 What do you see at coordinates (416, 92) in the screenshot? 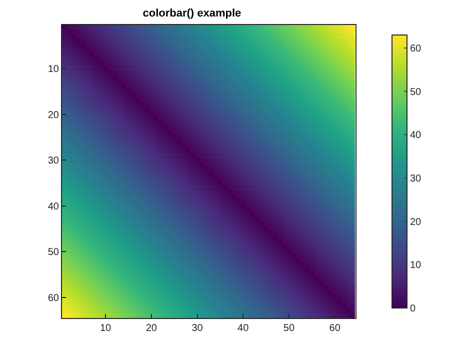
I see `color-bar-label: 50` at bounding box center [416, 92].